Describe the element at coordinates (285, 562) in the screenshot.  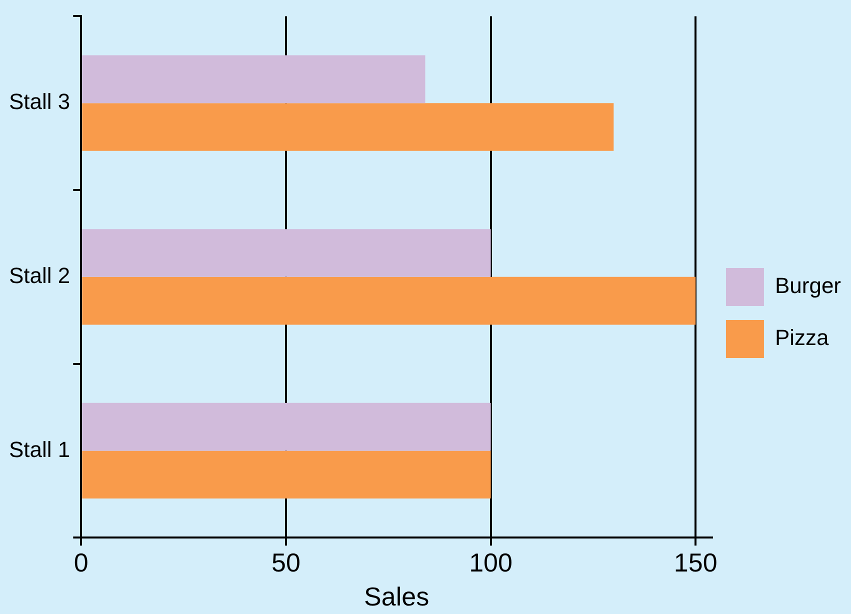
I see `x-tick-label: 50` at that location.